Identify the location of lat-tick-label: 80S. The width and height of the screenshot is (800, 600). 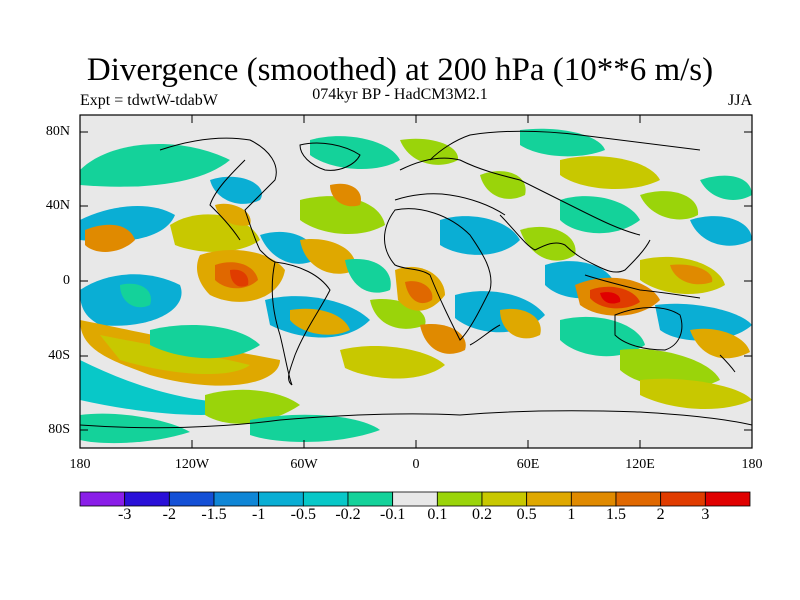
(59, 429).